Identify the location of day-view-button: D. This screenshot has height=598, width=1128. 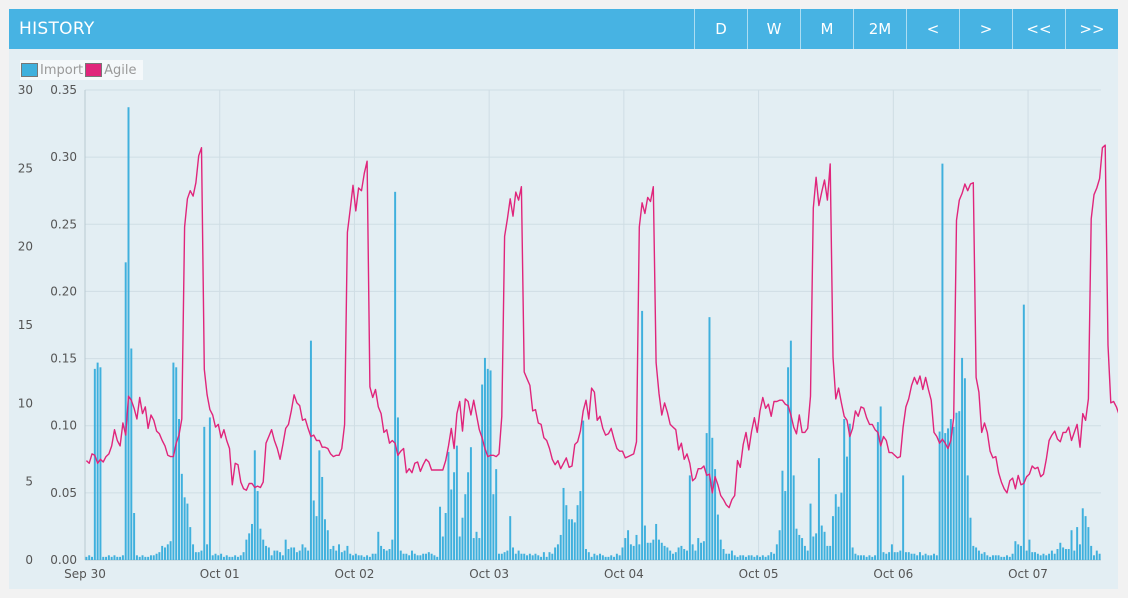
(720, 29).